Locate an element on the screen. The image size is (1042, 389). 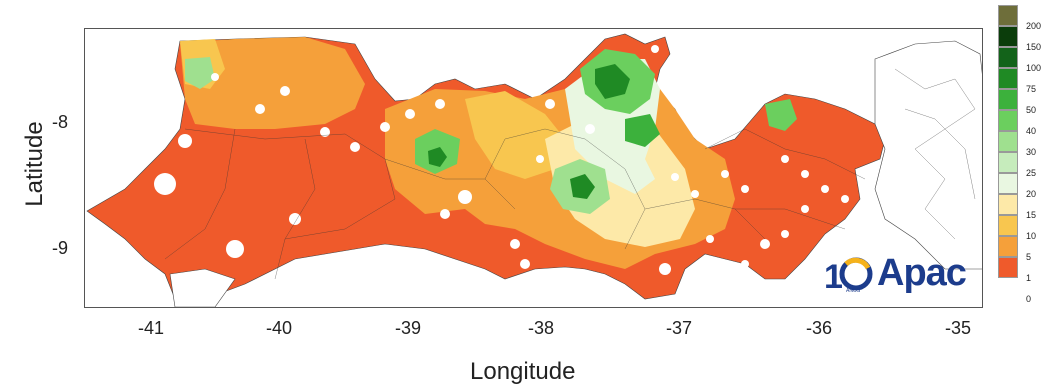
legend-label: 40 is located at coordinates (1031, 131).